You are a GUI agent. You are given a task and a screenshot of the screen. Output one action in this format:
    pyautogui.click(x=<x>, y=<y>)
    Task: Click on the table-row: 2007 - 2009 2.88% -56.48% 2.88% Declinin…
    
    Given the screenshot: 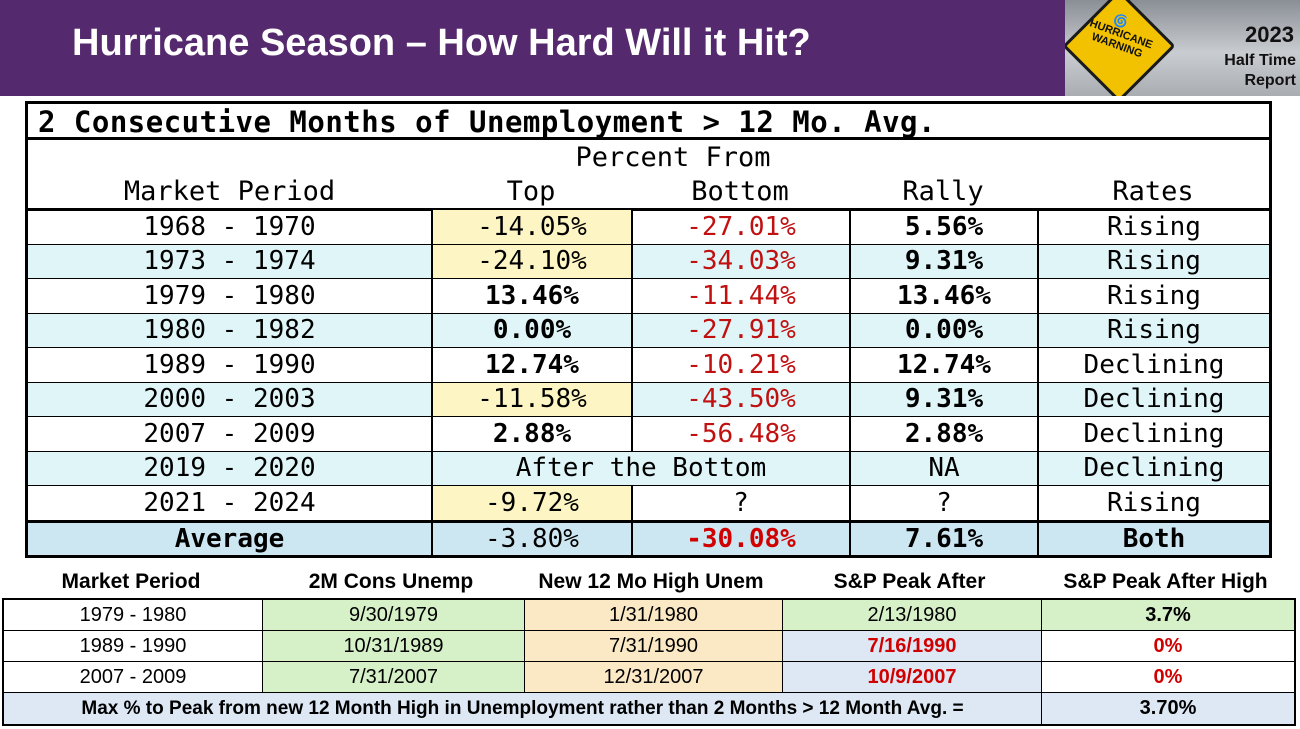 What is the action you would take?
    pyautogui.click(x=648, y=434)
    